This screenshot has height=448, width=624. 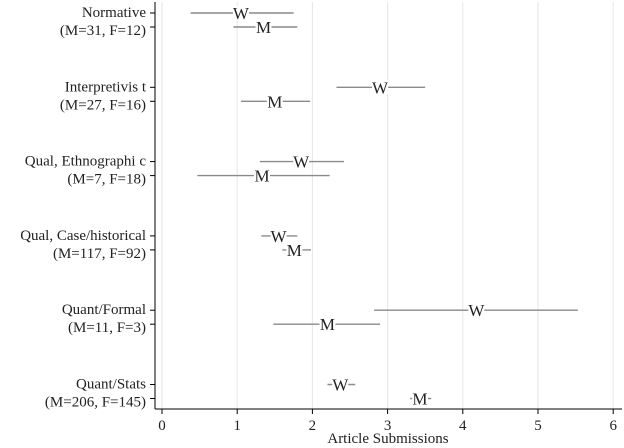 What do you see at coordinates (83, 236) in the screenshot?
I see `category-label: Qual, Case/historical` at bounding box center [83, 236].